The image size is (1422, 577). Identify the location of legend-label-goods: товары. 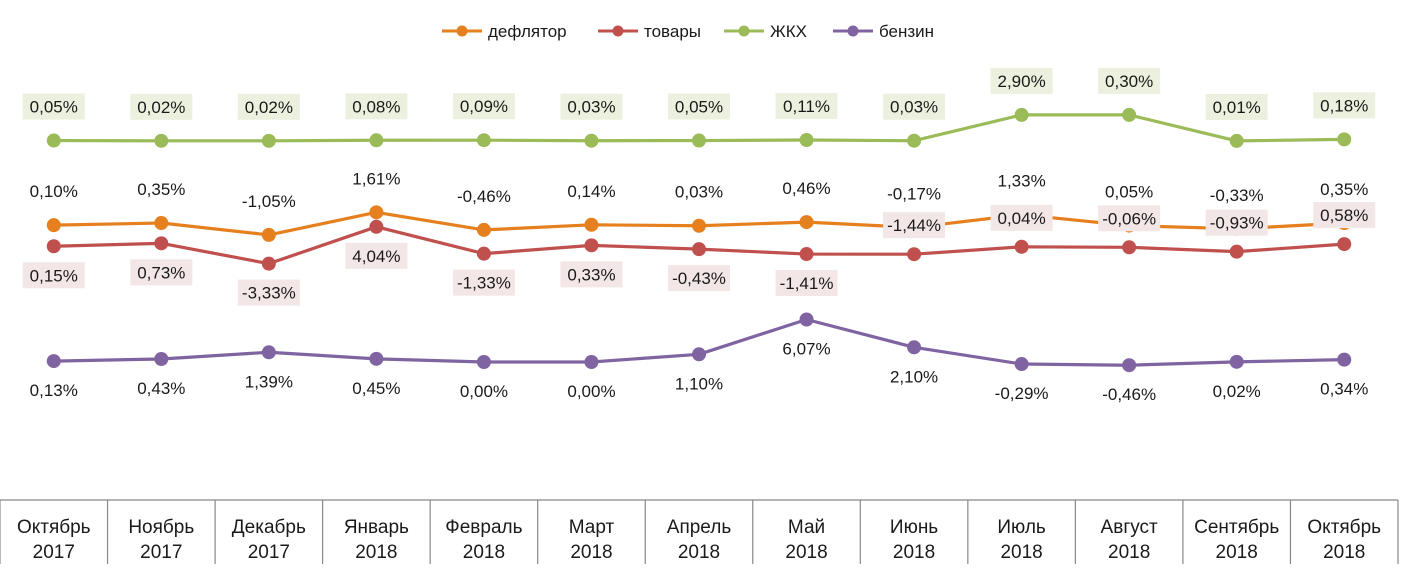
(672, 31).